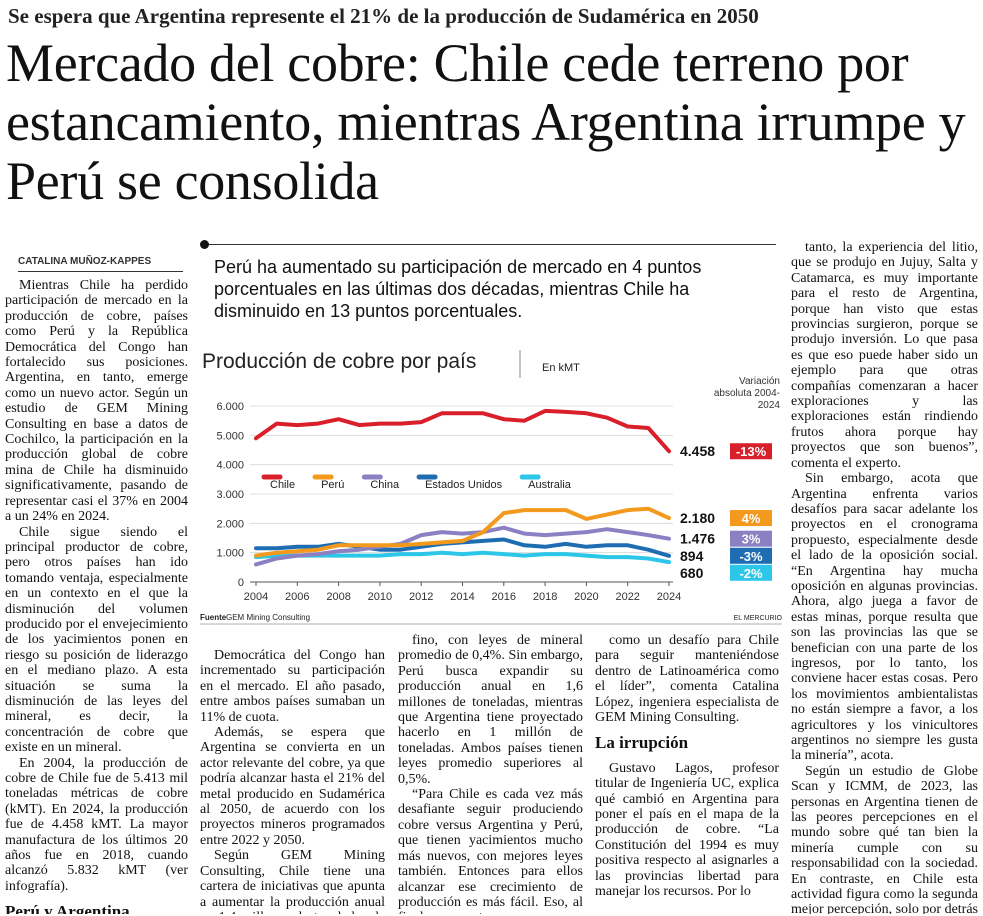  What do you see at coordinates (692, 573) in the screenshot?
I see `end-value-label: 680` at bounding box center [692, 573].